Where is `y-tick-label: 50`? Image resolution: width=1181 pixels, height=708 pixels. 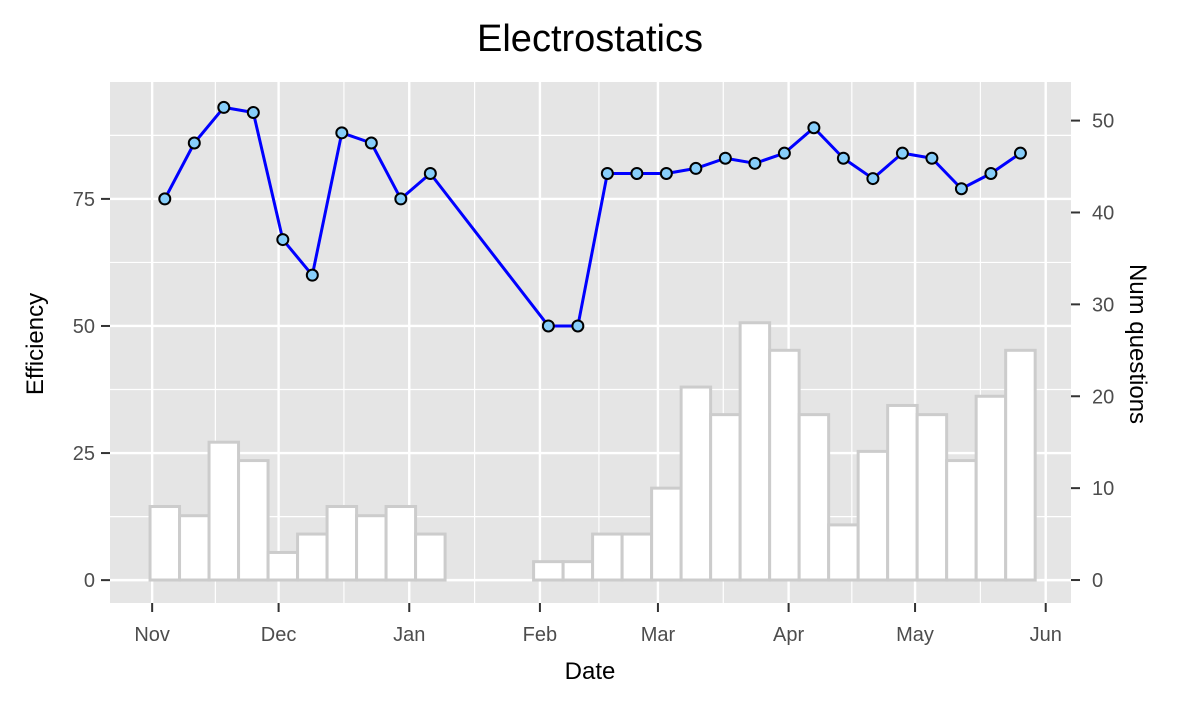
y-tick-label: 50 is located at coordinates (84, 327).